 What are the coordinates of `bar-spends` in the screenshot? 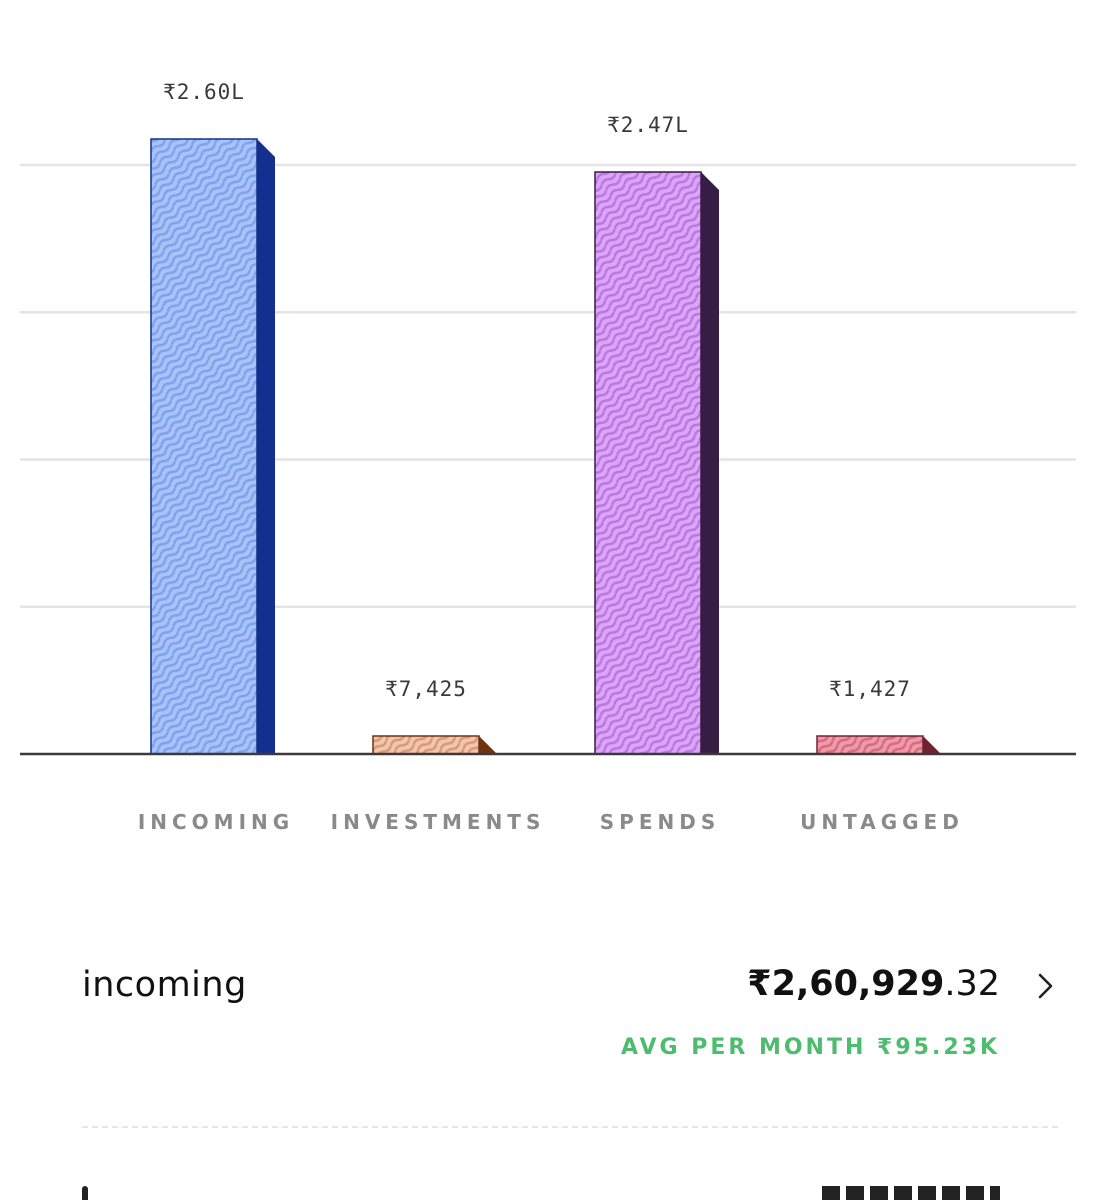 It's located at (657, 463).